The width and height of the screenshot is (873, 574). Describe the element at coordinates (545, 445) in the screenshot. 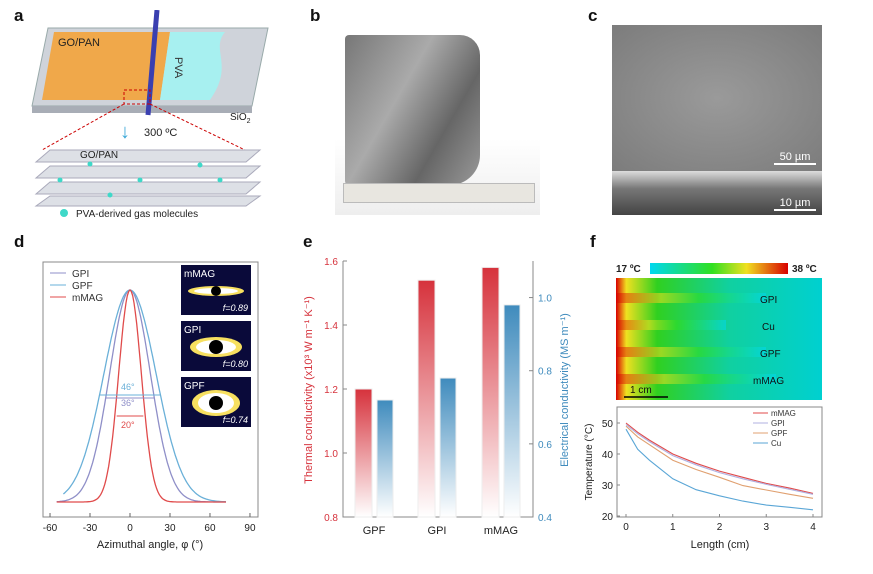

I see `y-right-tick-label: 0.6` at that location.